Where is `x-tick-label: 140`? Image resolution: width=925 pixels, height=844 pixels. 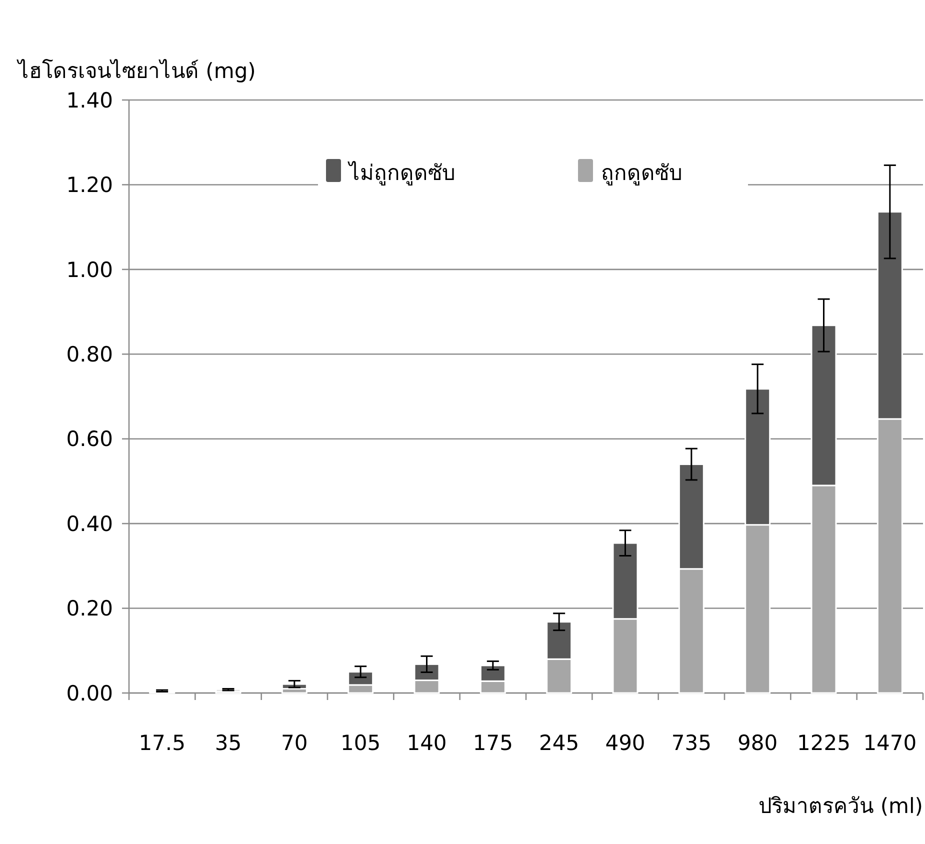 x-tick-label: 140 is located at coordinates (426, 743).